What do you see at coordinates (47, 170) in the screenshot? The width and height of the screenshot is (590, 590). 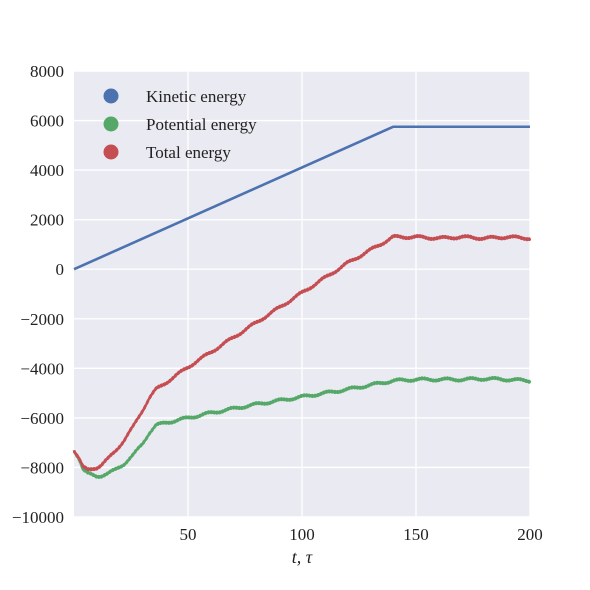 I see `y-tick-label: 4000` at bounding box center [47, 170].